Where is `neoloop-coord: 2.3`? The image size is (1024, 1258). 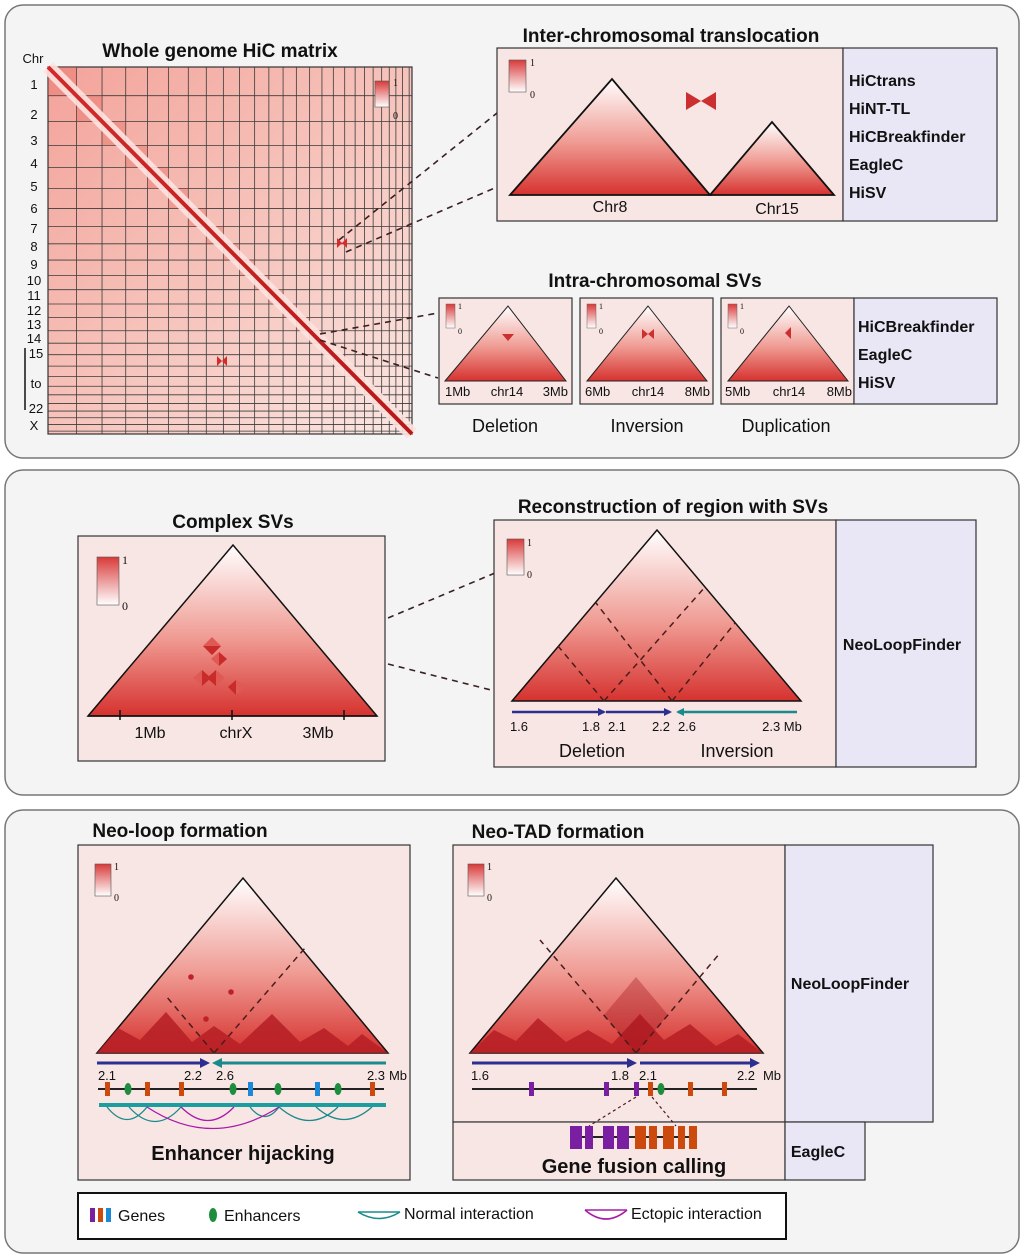 neoloop-coord: 2.3 is located at coordinates (376, 1075).